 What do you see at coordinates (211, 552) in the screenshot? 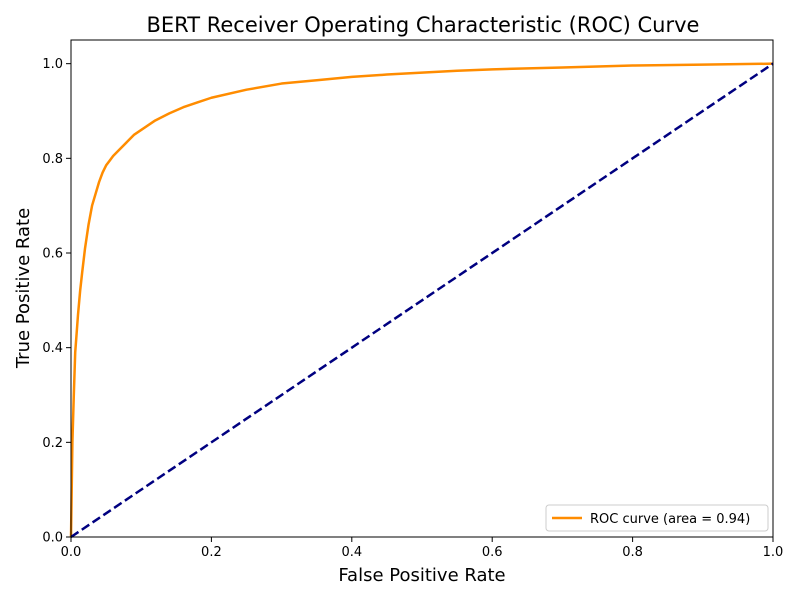
I see `x-tick-label: 0.2` at bounding box center [211, 552].